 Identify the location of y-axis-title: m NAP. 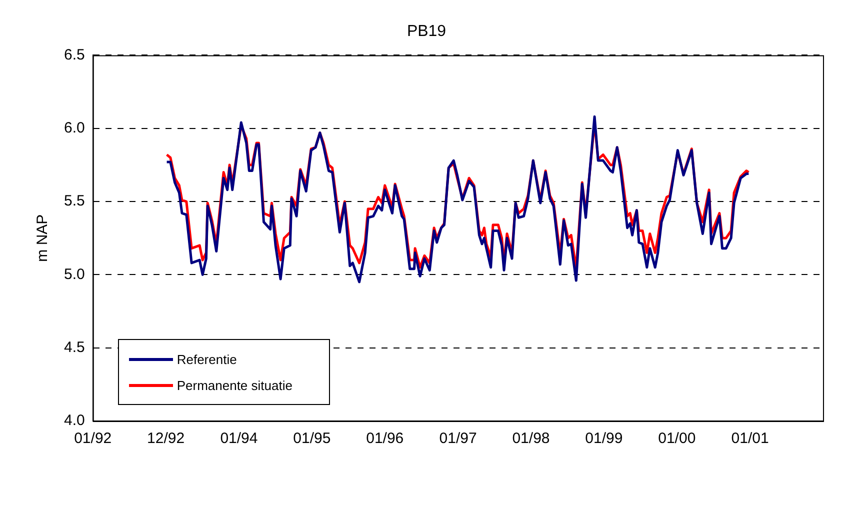
(43, 238).